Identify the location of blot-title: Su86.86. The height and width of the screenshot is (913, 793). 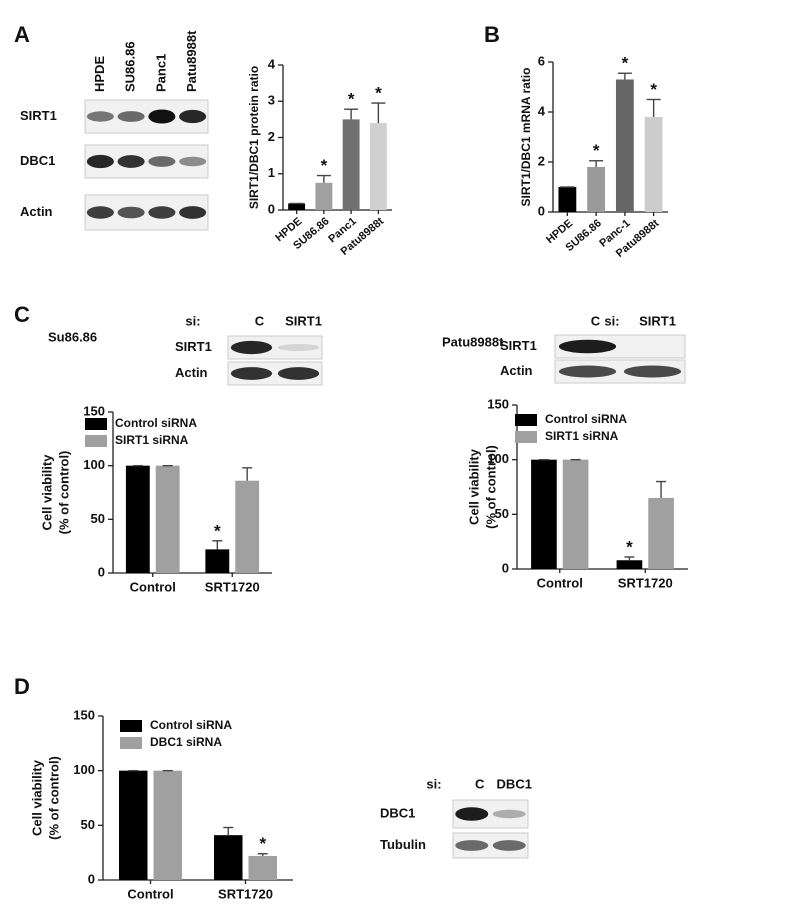
(72, 336).